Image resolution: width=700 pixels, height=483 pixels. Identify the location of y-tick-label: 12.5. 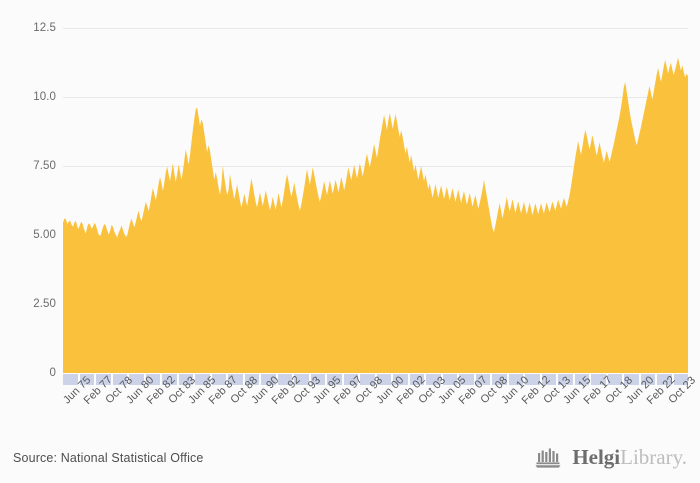
(44, 28).